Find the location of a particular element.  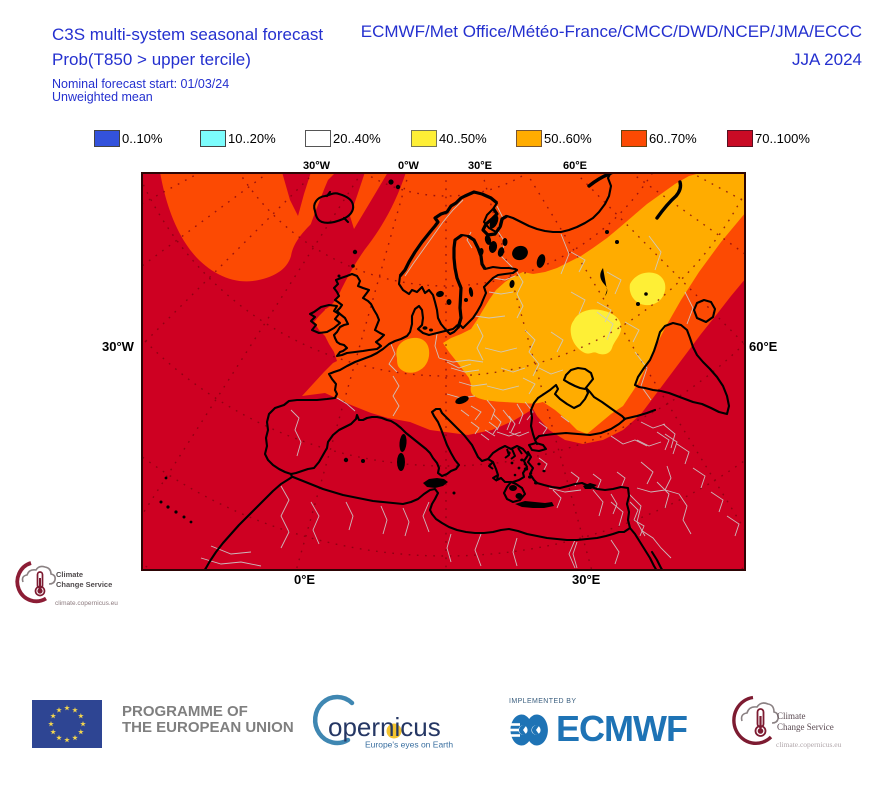

svg-text: ECMWF is located at coordinates (621, 730).